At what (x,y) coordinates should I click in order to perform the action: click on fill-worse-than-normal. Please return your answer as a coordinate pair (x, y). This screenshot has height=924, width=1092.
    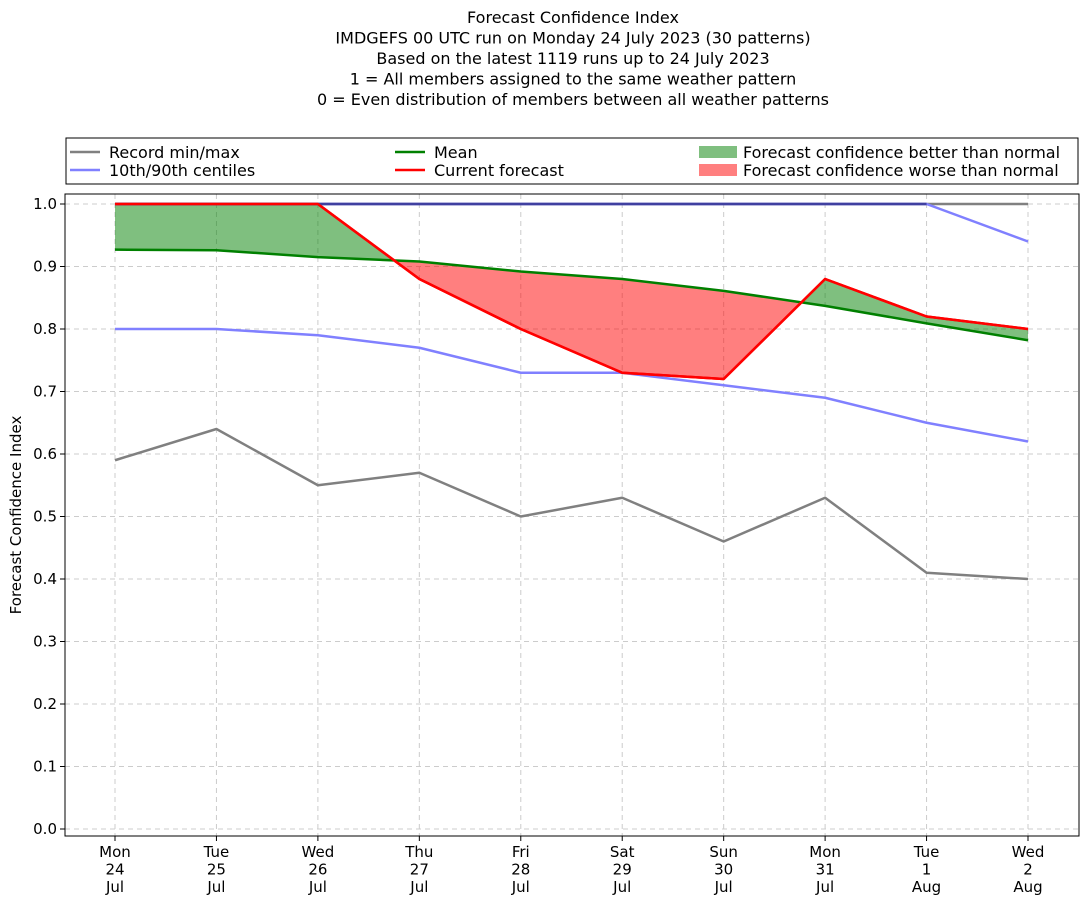
    Looking at the image, I should click on (598, 319).